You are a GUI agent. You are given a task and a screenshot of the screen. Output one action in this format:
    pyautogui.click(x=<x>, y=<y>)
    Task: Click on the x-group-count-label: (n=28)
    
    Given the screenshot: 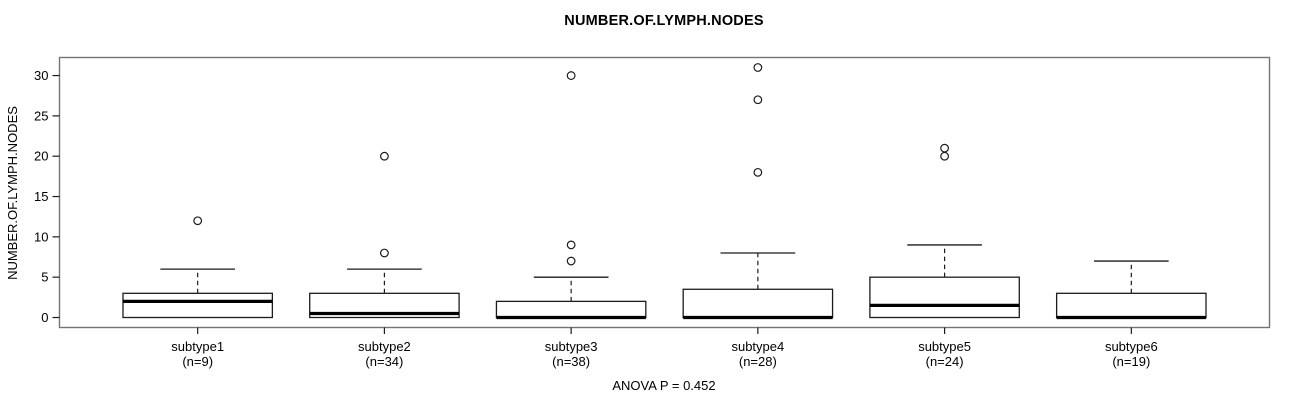 What is the action you would take?
    pyautogui.click(x=758, y=361)
    